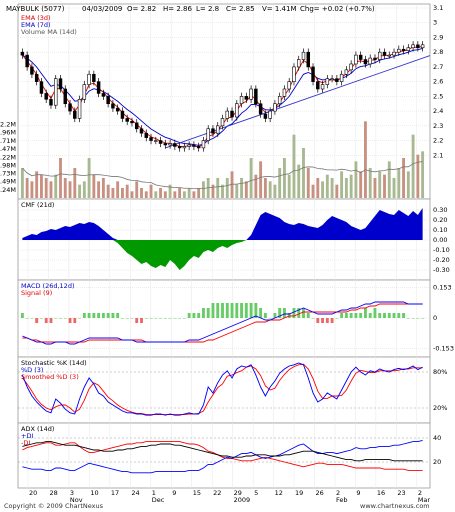 The image size is (455, 512). What do you see at coordinates (441, 270) in the screenshot?
I see `cmf-tick-label: -0.30` at bounding box center [441, 270].